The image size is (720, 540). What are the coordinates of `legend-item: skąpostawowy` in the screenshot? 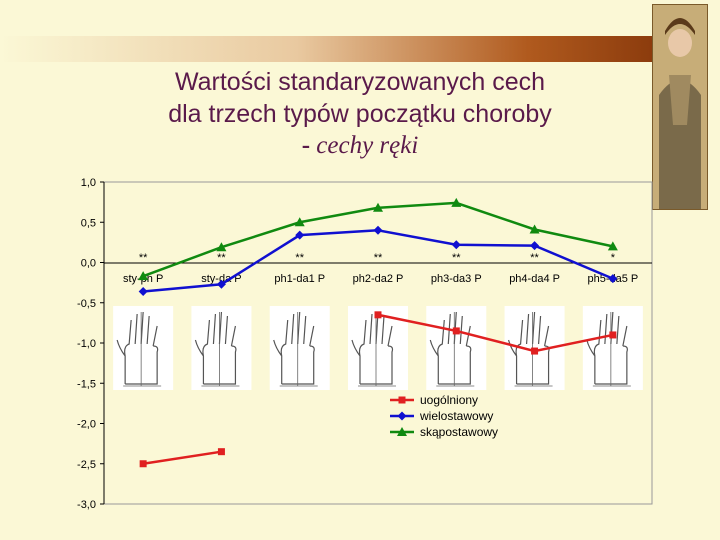 It's located at (444, 432).